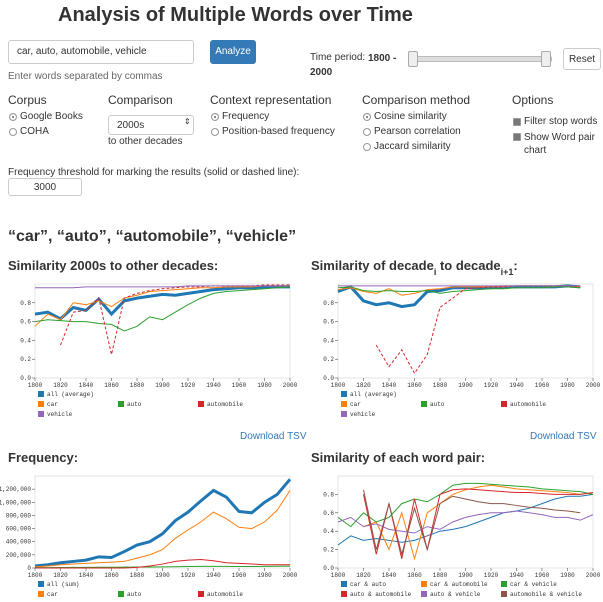  Describe the element at coordinates (272, 131) in the screenshot. I see `radio-option: Position-based frequency` at that location.